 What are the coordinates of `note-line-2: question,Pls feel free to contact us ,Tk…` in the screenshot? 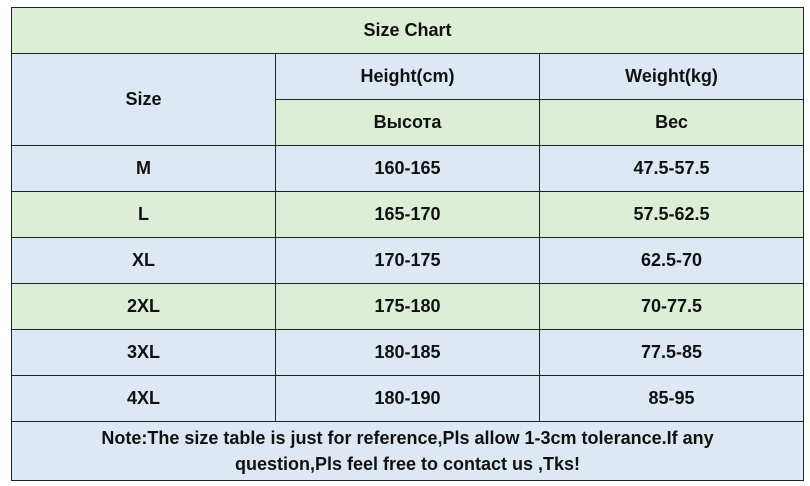 It's located at (407, 464).